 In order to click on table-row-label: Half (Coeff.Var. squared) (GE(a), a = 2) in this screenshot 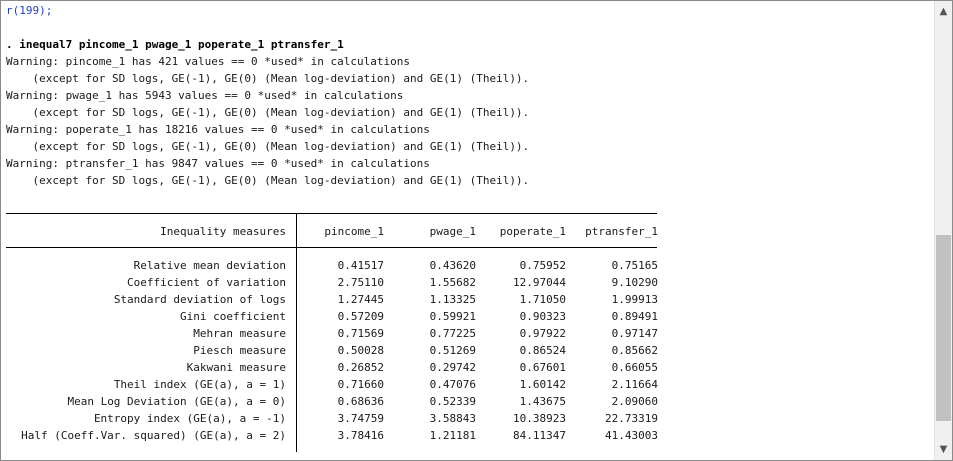, I will do `click(153, 435)`.